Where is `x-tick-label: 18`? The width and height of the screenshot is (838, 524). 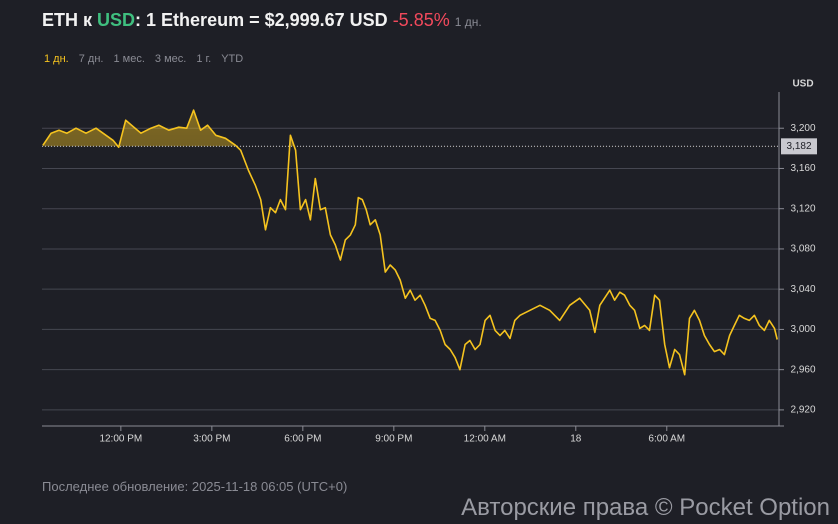 x-tick-label: 18 is located at coordinates (576, 439).